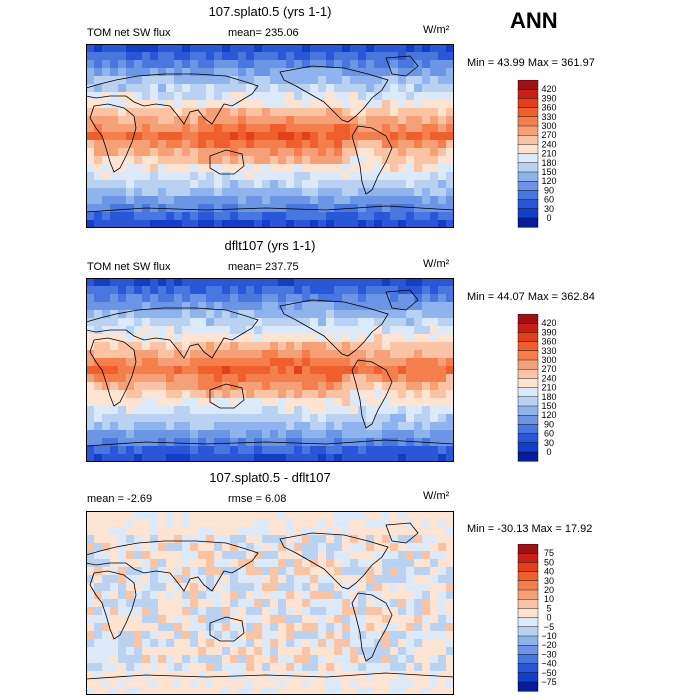 This screenshot has height=700, width=700. Describe the element at coordinates (530, 529) in the screenshot. I see `panel-3-min-max: Min = -30.13 Max = 17.92` at that location.